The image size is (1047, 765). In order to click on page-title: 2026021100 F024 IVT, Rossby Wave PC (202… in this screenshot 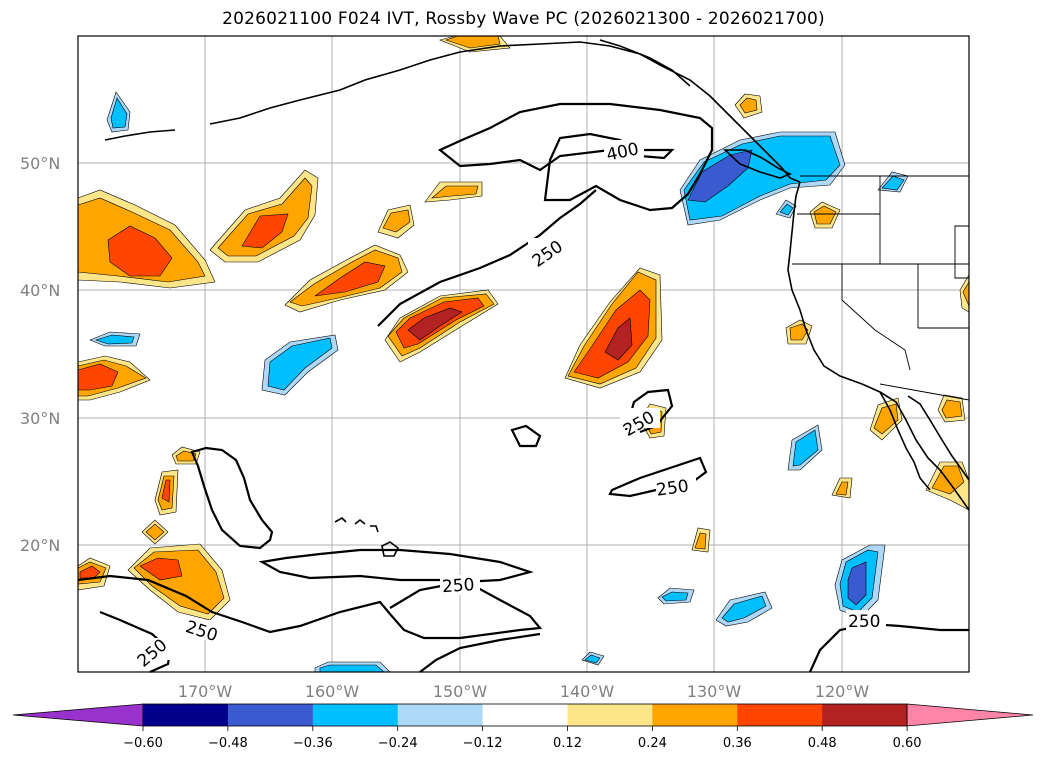, I will do `click(523, 19)`.